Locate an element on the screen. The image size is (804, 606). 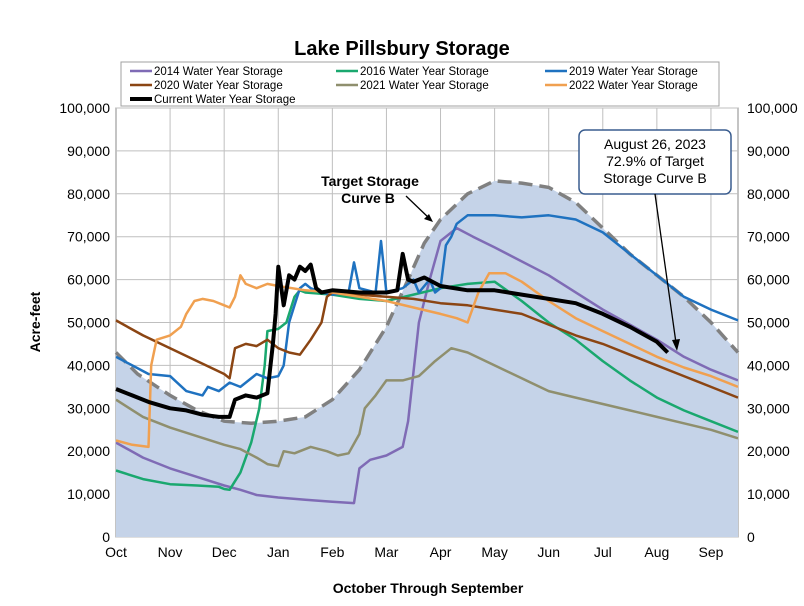
y-axis-label: Acre-feet is located at coordinates (35, 321).